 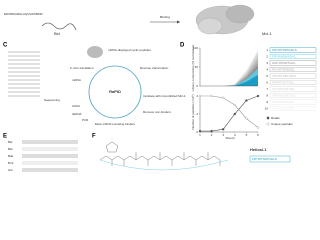 What do you see at coordinates (10, 142) in the screenshot?
I see `row-label: Bid` at bounding box center [10, 142].